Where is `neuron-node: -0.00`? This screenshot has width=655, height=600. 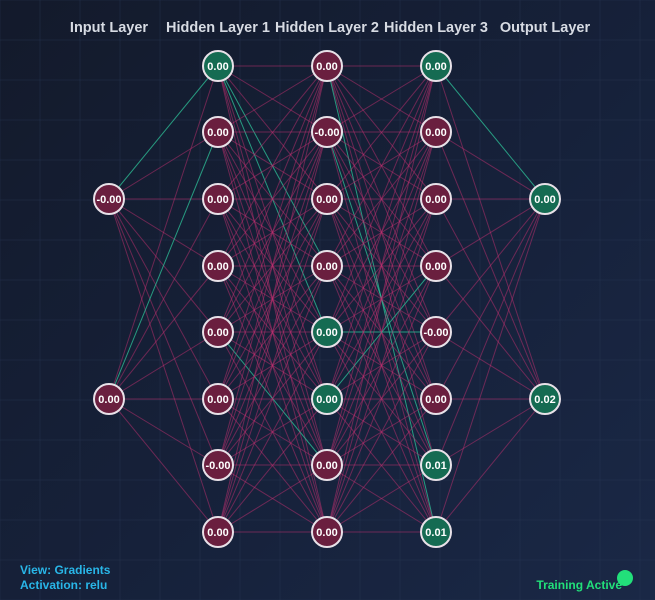 neuron-node: -0.00 is located at coordinates (218, 465).